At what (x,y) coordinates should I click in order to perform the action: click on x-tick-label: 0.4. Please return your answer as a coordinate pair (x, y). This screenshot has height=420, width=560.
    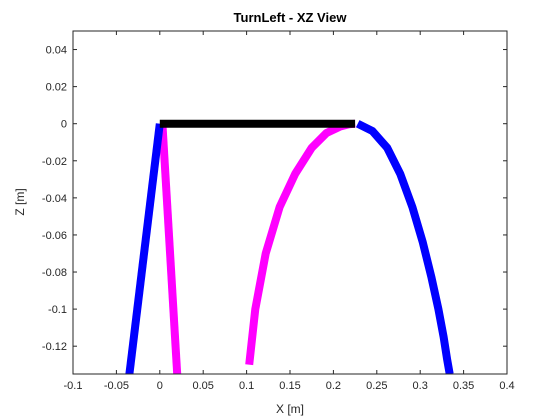
    Looking at the image, I should click on (506, 386).